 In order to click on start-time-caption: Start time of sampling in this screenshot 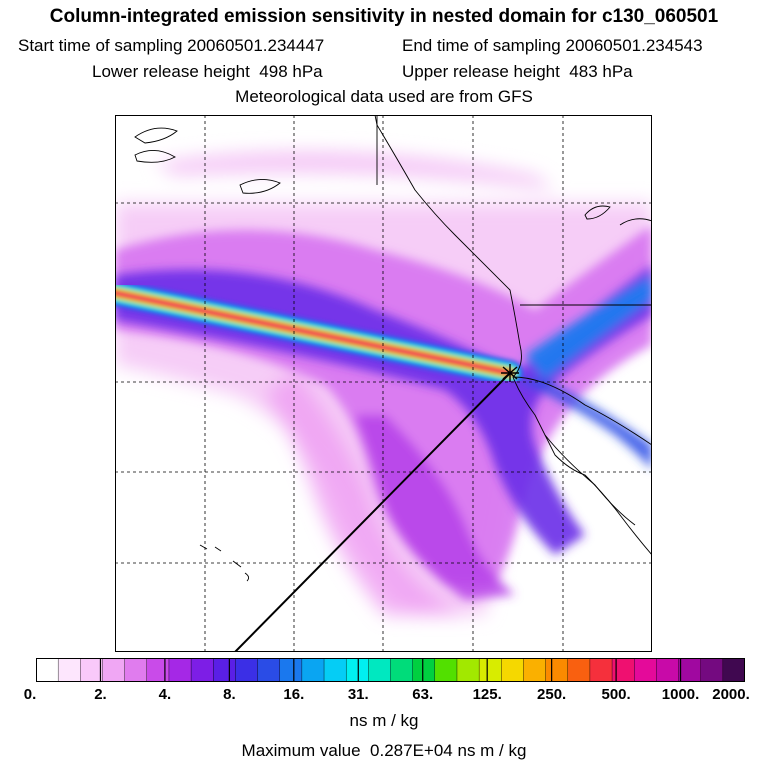, I will do `click(100, 45)`.